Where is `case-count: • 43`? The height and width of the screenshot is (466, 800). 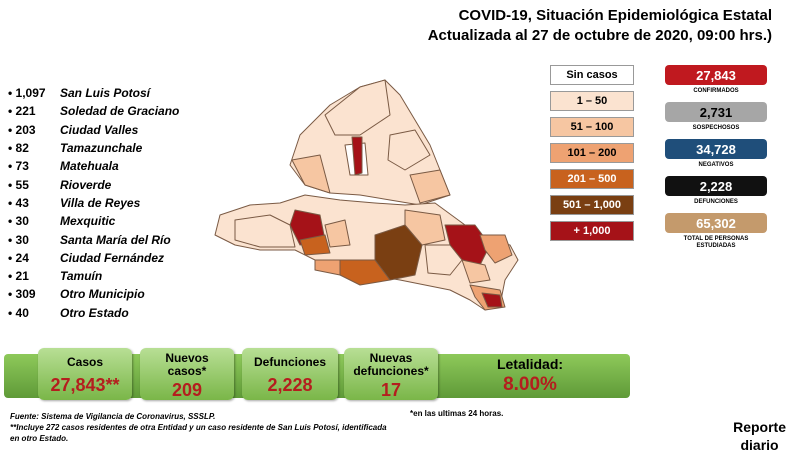
case-count: • 43 is located at coordinates (18, 202).